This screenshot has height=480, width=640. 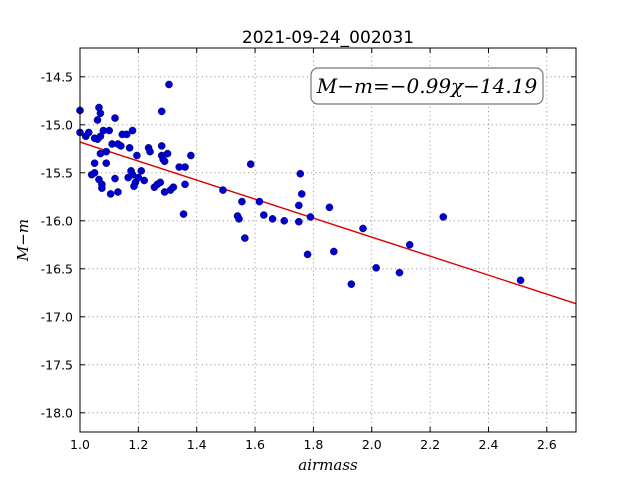 I want to click on fit-equation: M−m=−0.99χ−14.19, so click(x=427, y=86).